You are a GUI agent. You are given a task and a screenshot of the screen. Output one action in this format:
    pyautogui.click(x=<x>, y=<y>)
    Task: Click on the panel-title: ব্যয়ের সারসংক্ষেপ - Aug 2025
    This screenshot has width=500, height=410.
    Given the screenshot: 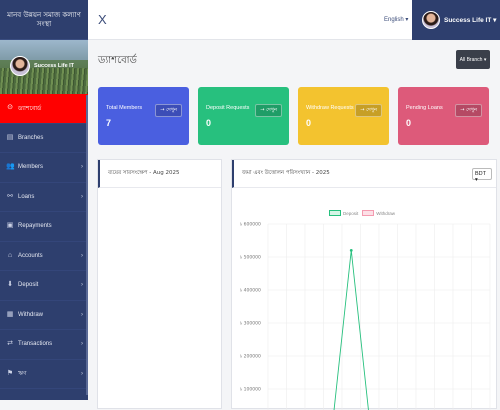 What is the action you would take?
    pyautogui.click(x=159, y=174)
    